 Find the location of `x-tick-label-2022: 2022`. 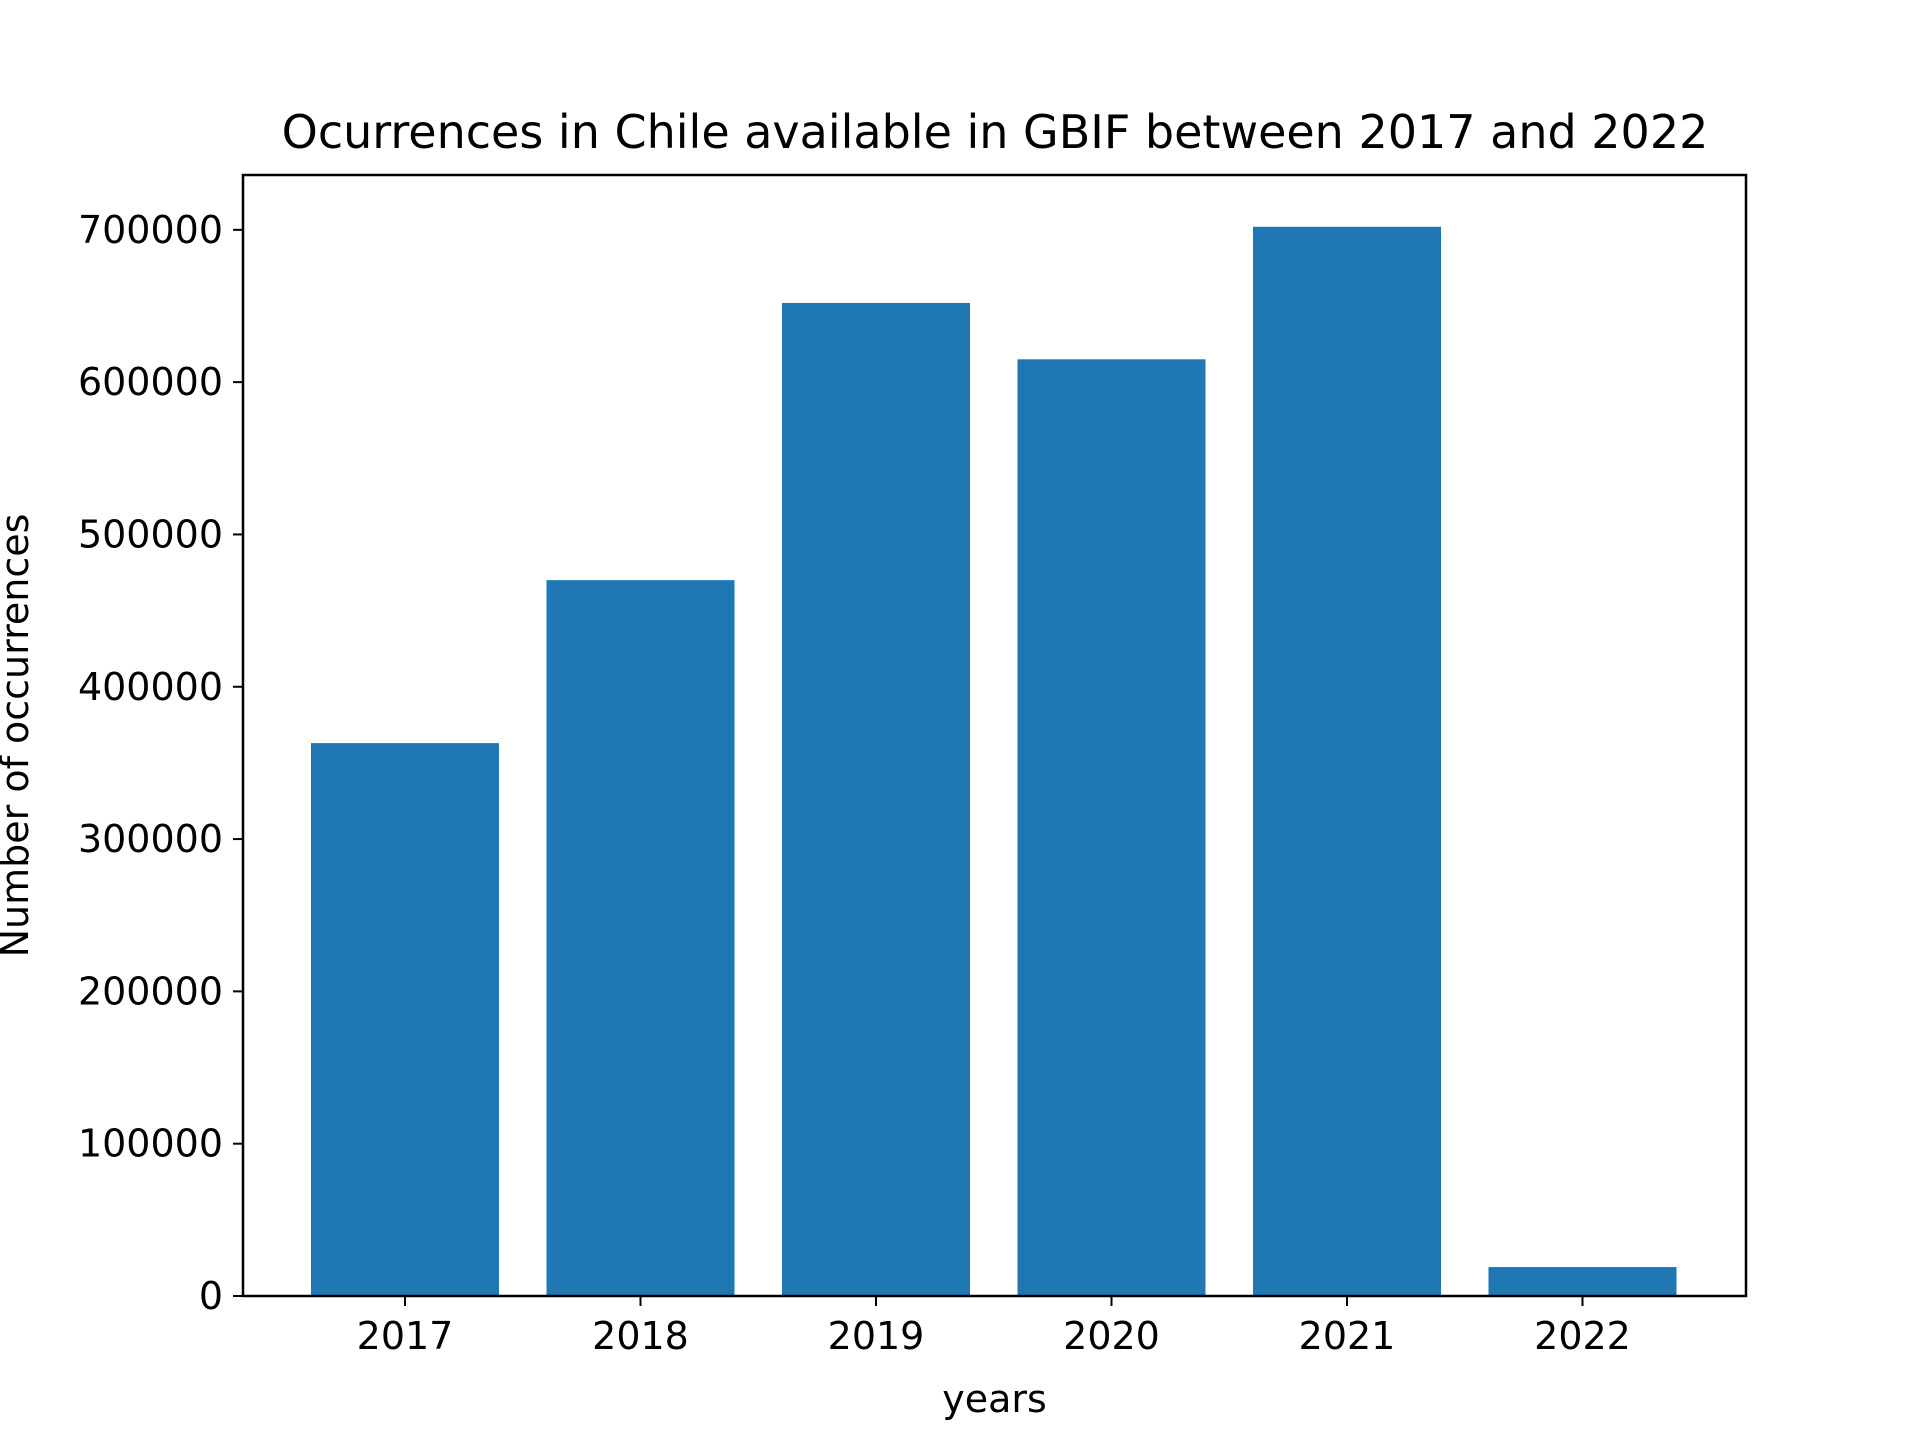

x-tick-label-2022: 2022 is located at coordinates (1582, 1336).